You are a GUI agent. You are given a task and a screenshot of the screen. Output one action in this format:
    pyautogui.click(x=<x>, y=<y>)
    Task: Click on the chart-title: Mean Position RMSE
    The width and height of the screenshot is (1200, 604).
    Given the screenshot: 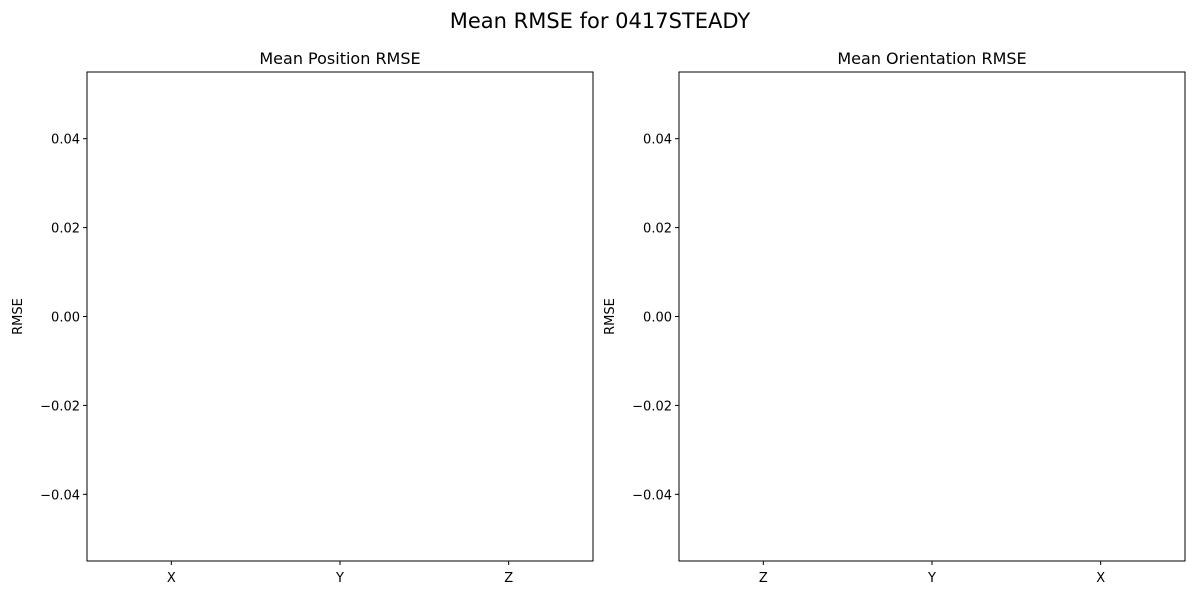 What is the action you would take?
    pyautogui.click(x=339, y=58)
    